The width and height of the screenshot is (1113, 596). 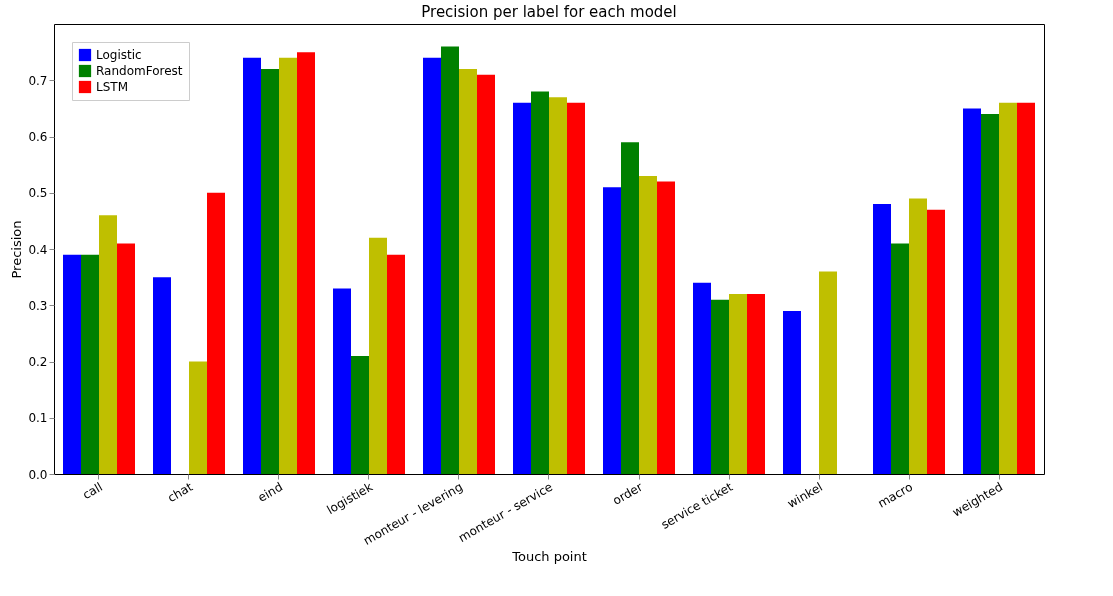 I want to click on y-tick-label: 0.6, so click(x=38, y=137).